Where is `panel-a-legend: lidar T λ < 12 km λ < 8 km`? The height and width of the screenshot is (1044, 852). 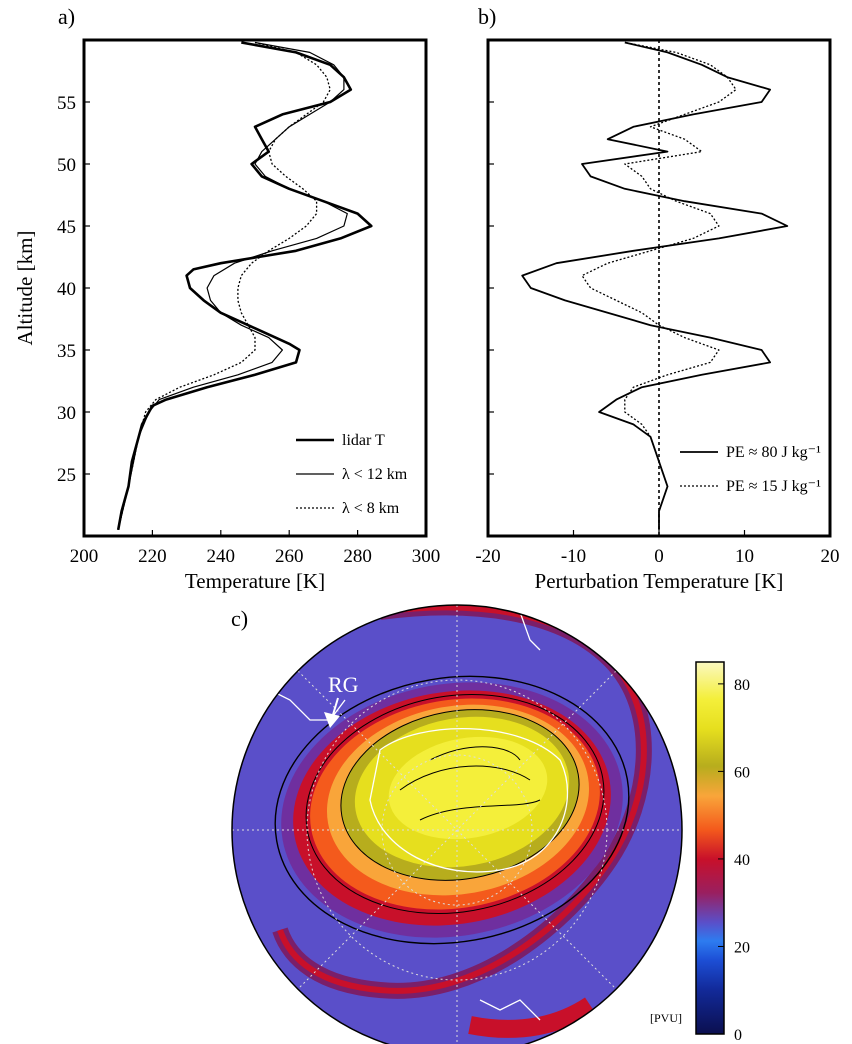 panel-a-legend: lidar T λ < 12 km λ < 8 km is located at coordinates (352, 474).